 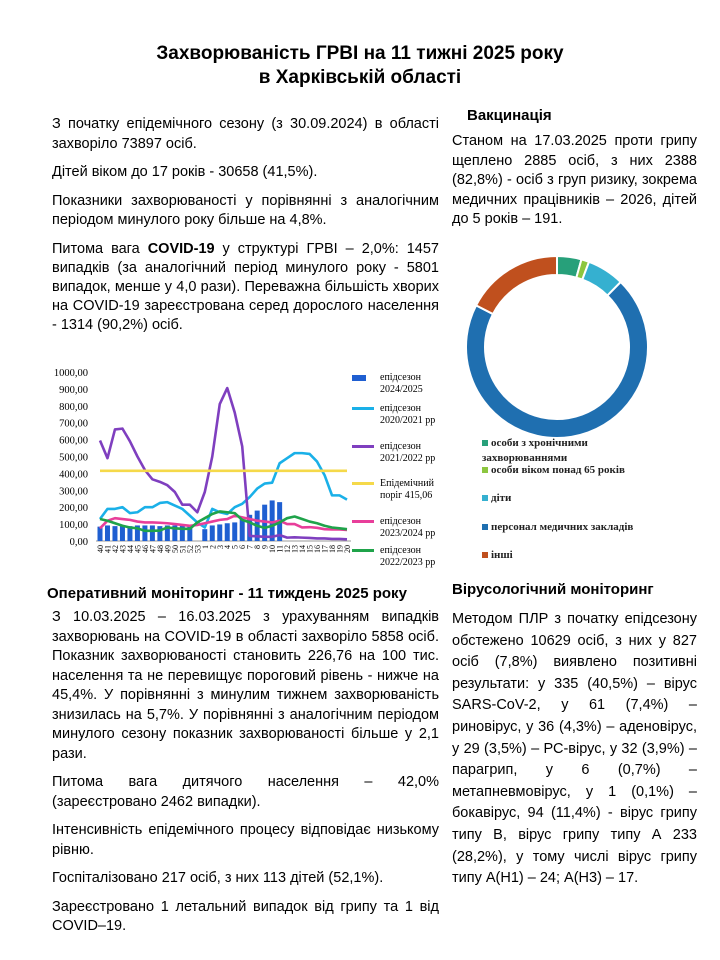 I want to click on chart-legend-item: епідсезон 2022/2023 рр, so click(x=397, y=557).